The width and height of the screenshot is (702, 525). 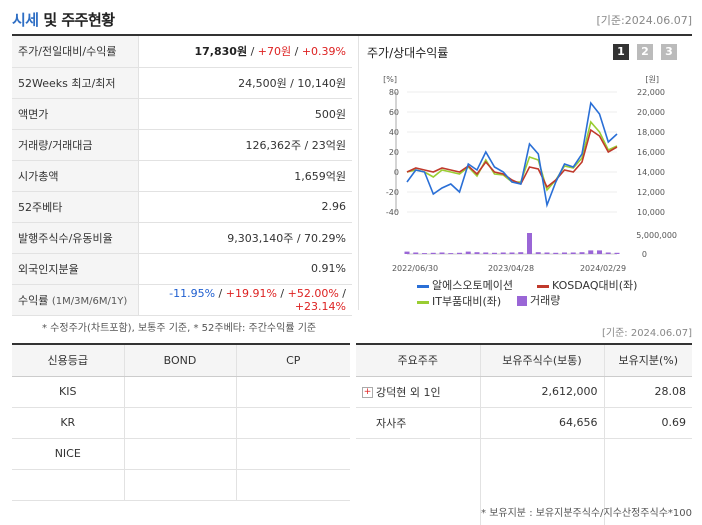 What do you see at coordinates (648, 481) in the screenshot?
I see `pct-cell` at bounding box center [648, 481].